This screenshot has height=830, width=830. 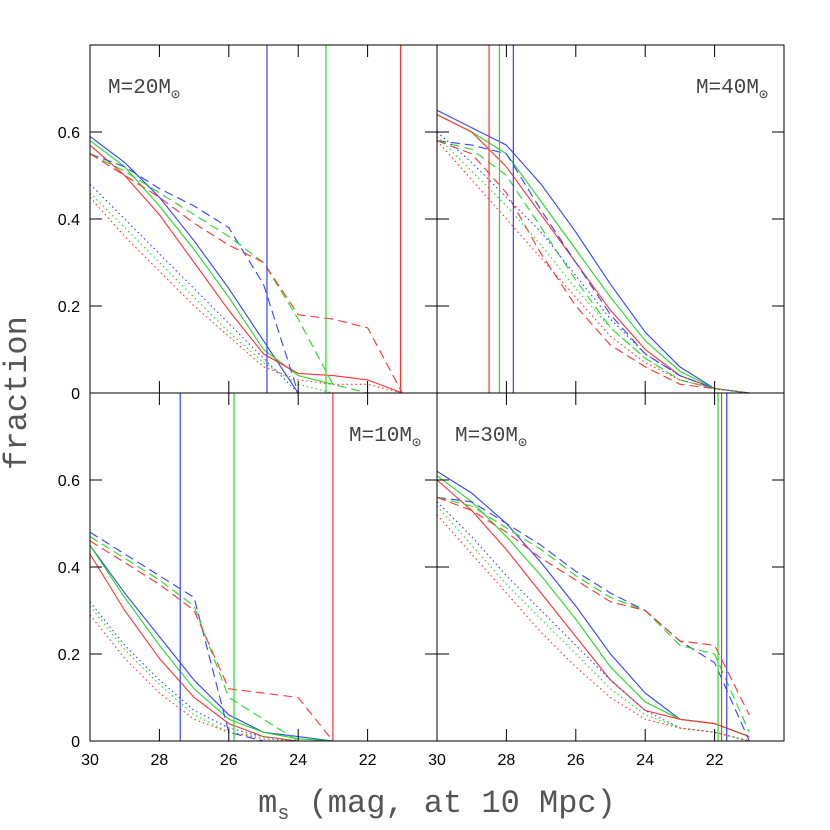 I want to click on x-axis-label-rest: (mag, at 10 Mpc), so click(x=452, y=803).